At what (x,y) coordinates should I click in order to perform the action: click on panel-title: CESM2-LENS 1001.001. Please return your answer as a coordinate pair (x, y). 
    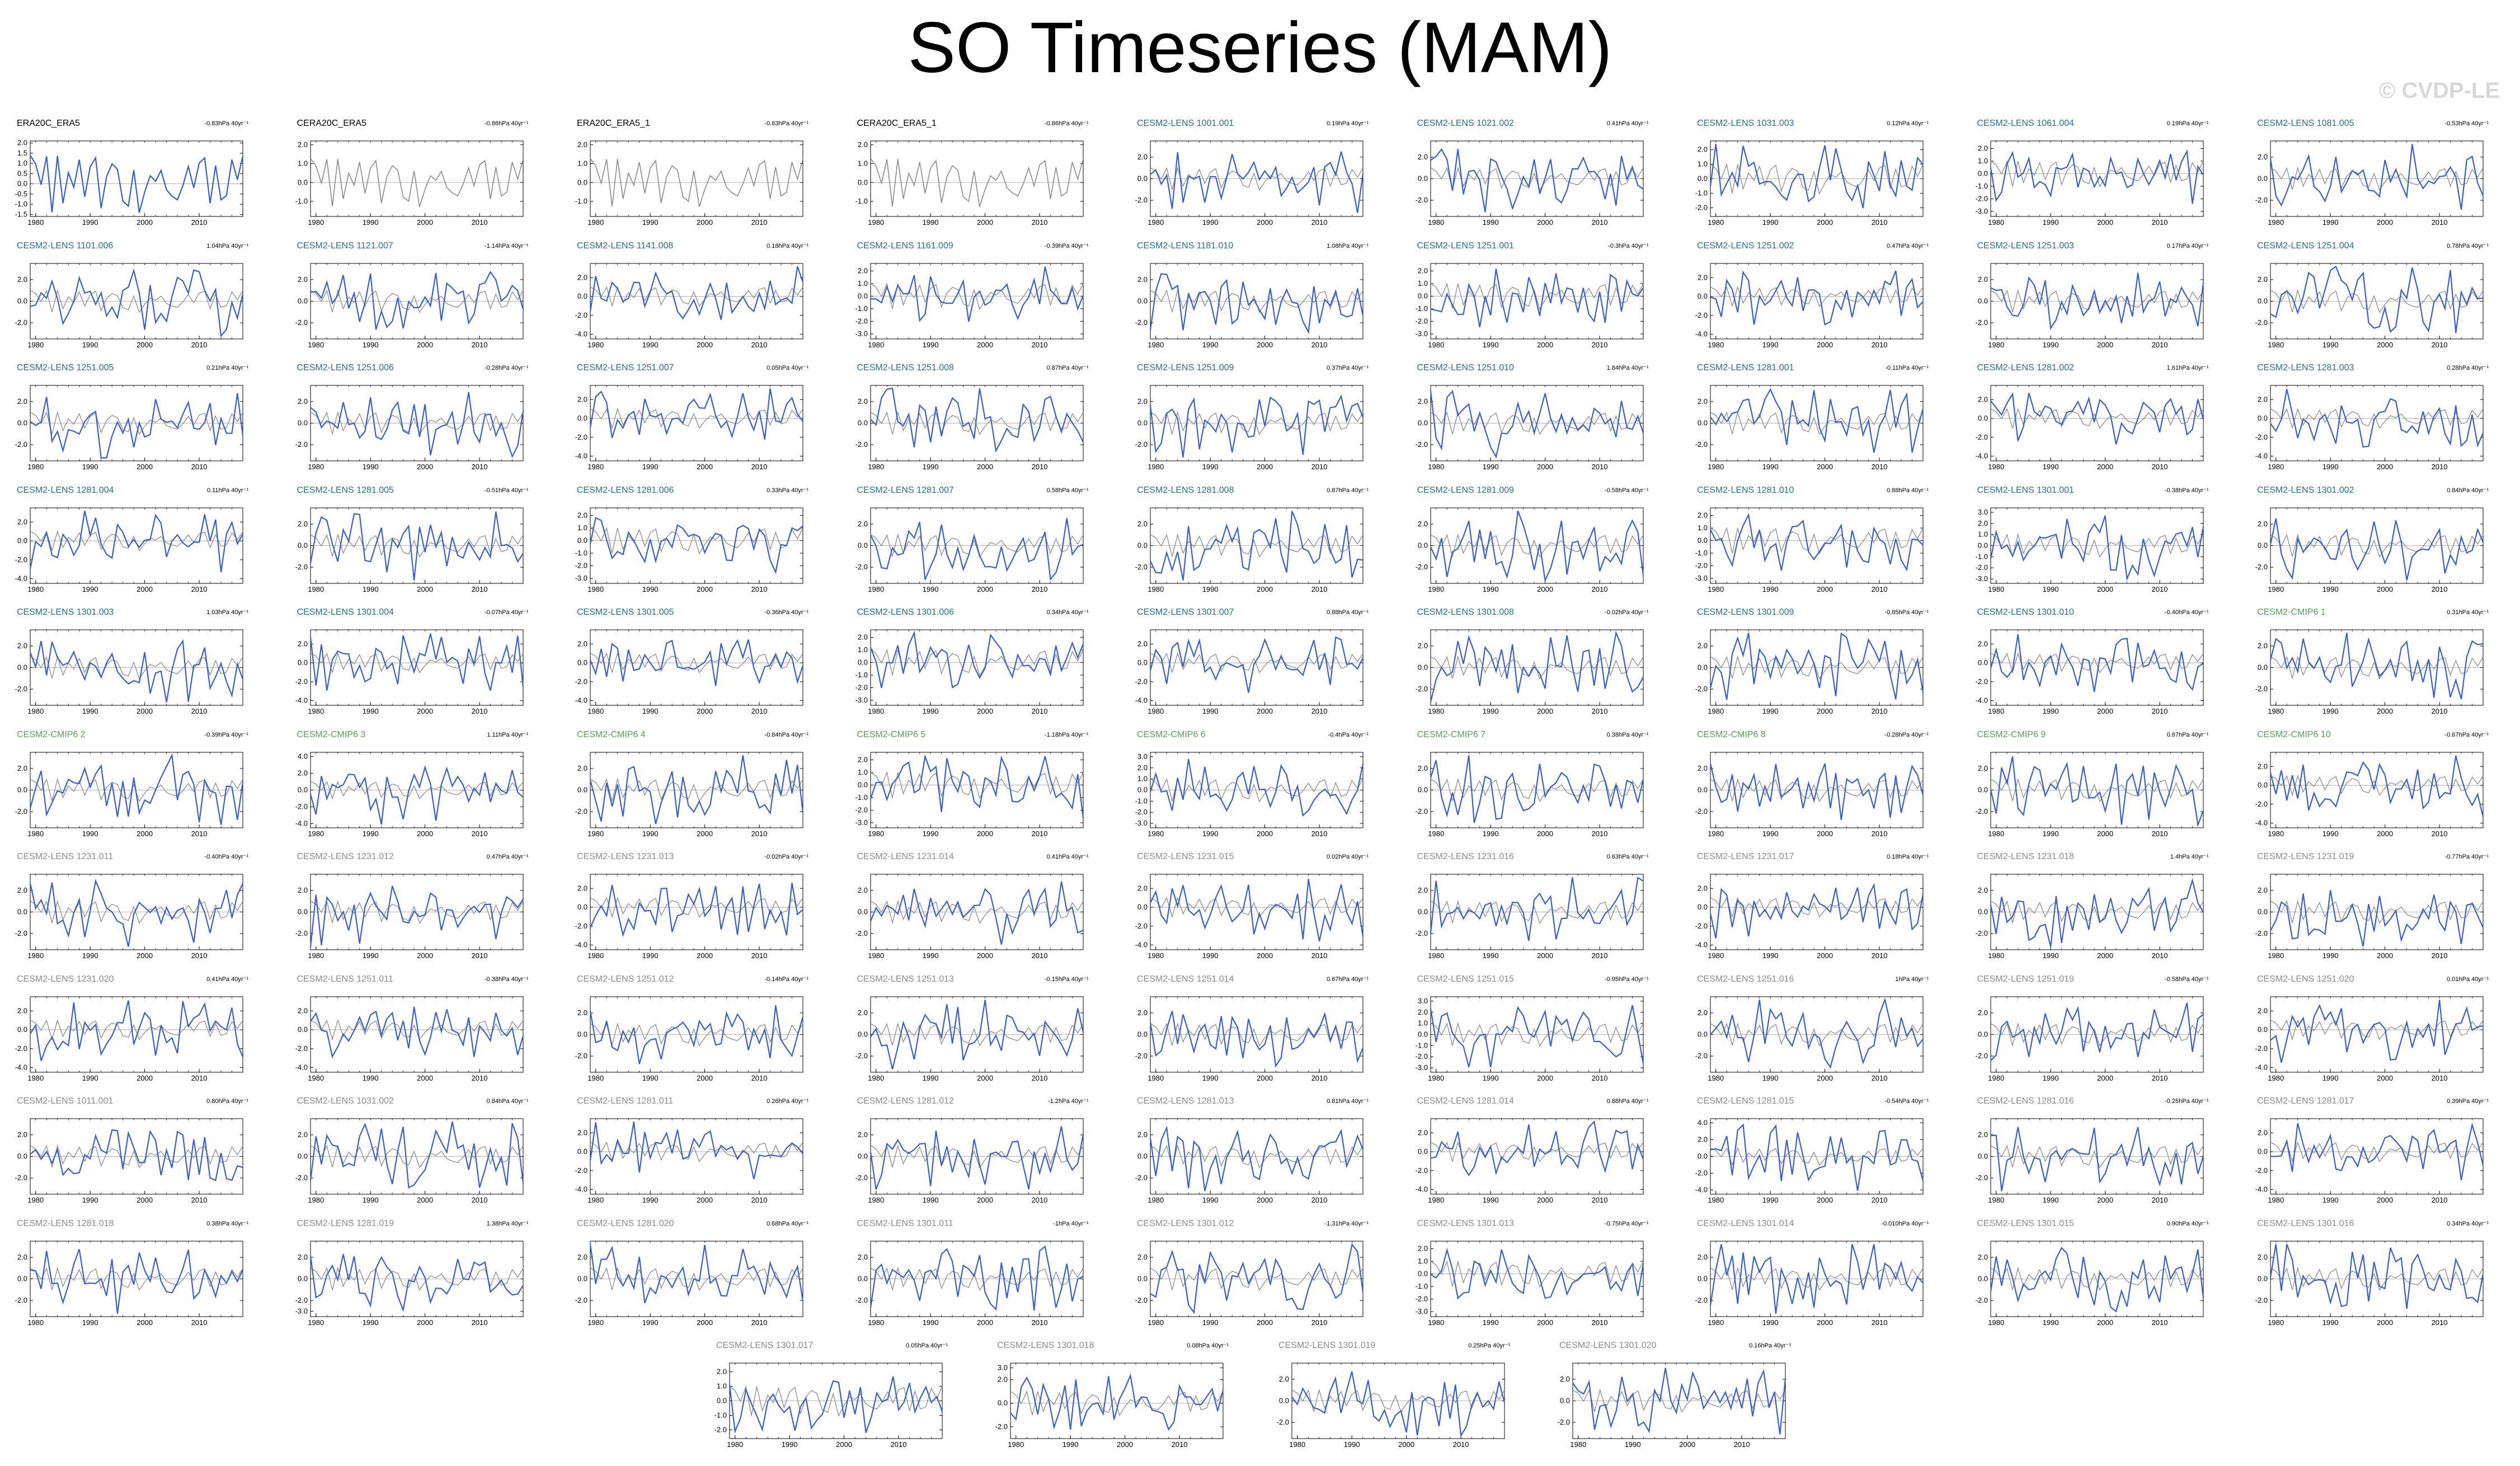
    Looking at the image, I should click on (1185, 123).